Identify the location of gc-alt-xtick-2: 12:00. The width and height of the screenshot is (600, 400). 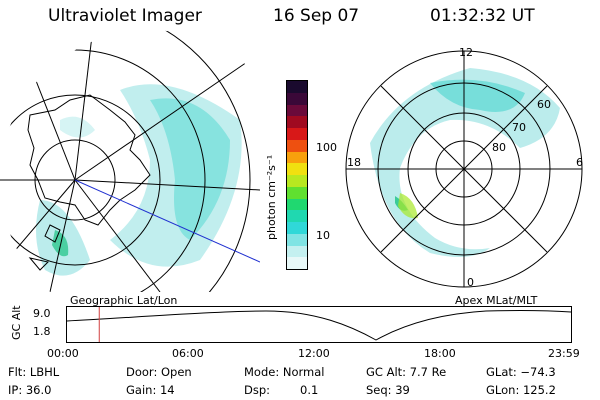
(314, 353).